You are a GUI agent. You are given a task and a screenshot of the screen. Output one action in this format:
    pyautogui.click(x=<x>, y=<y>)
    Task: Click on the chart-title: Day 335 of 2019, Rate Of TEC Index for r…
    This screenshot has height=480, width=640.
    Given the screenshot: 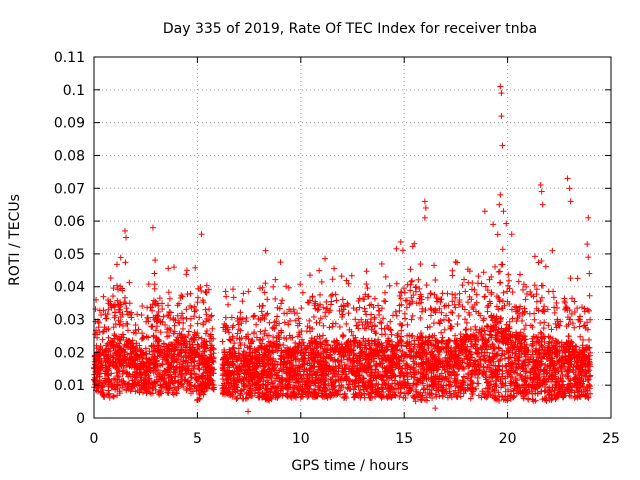 What is the action you would take?
    pyautogui.click(x=350, y=29)
    